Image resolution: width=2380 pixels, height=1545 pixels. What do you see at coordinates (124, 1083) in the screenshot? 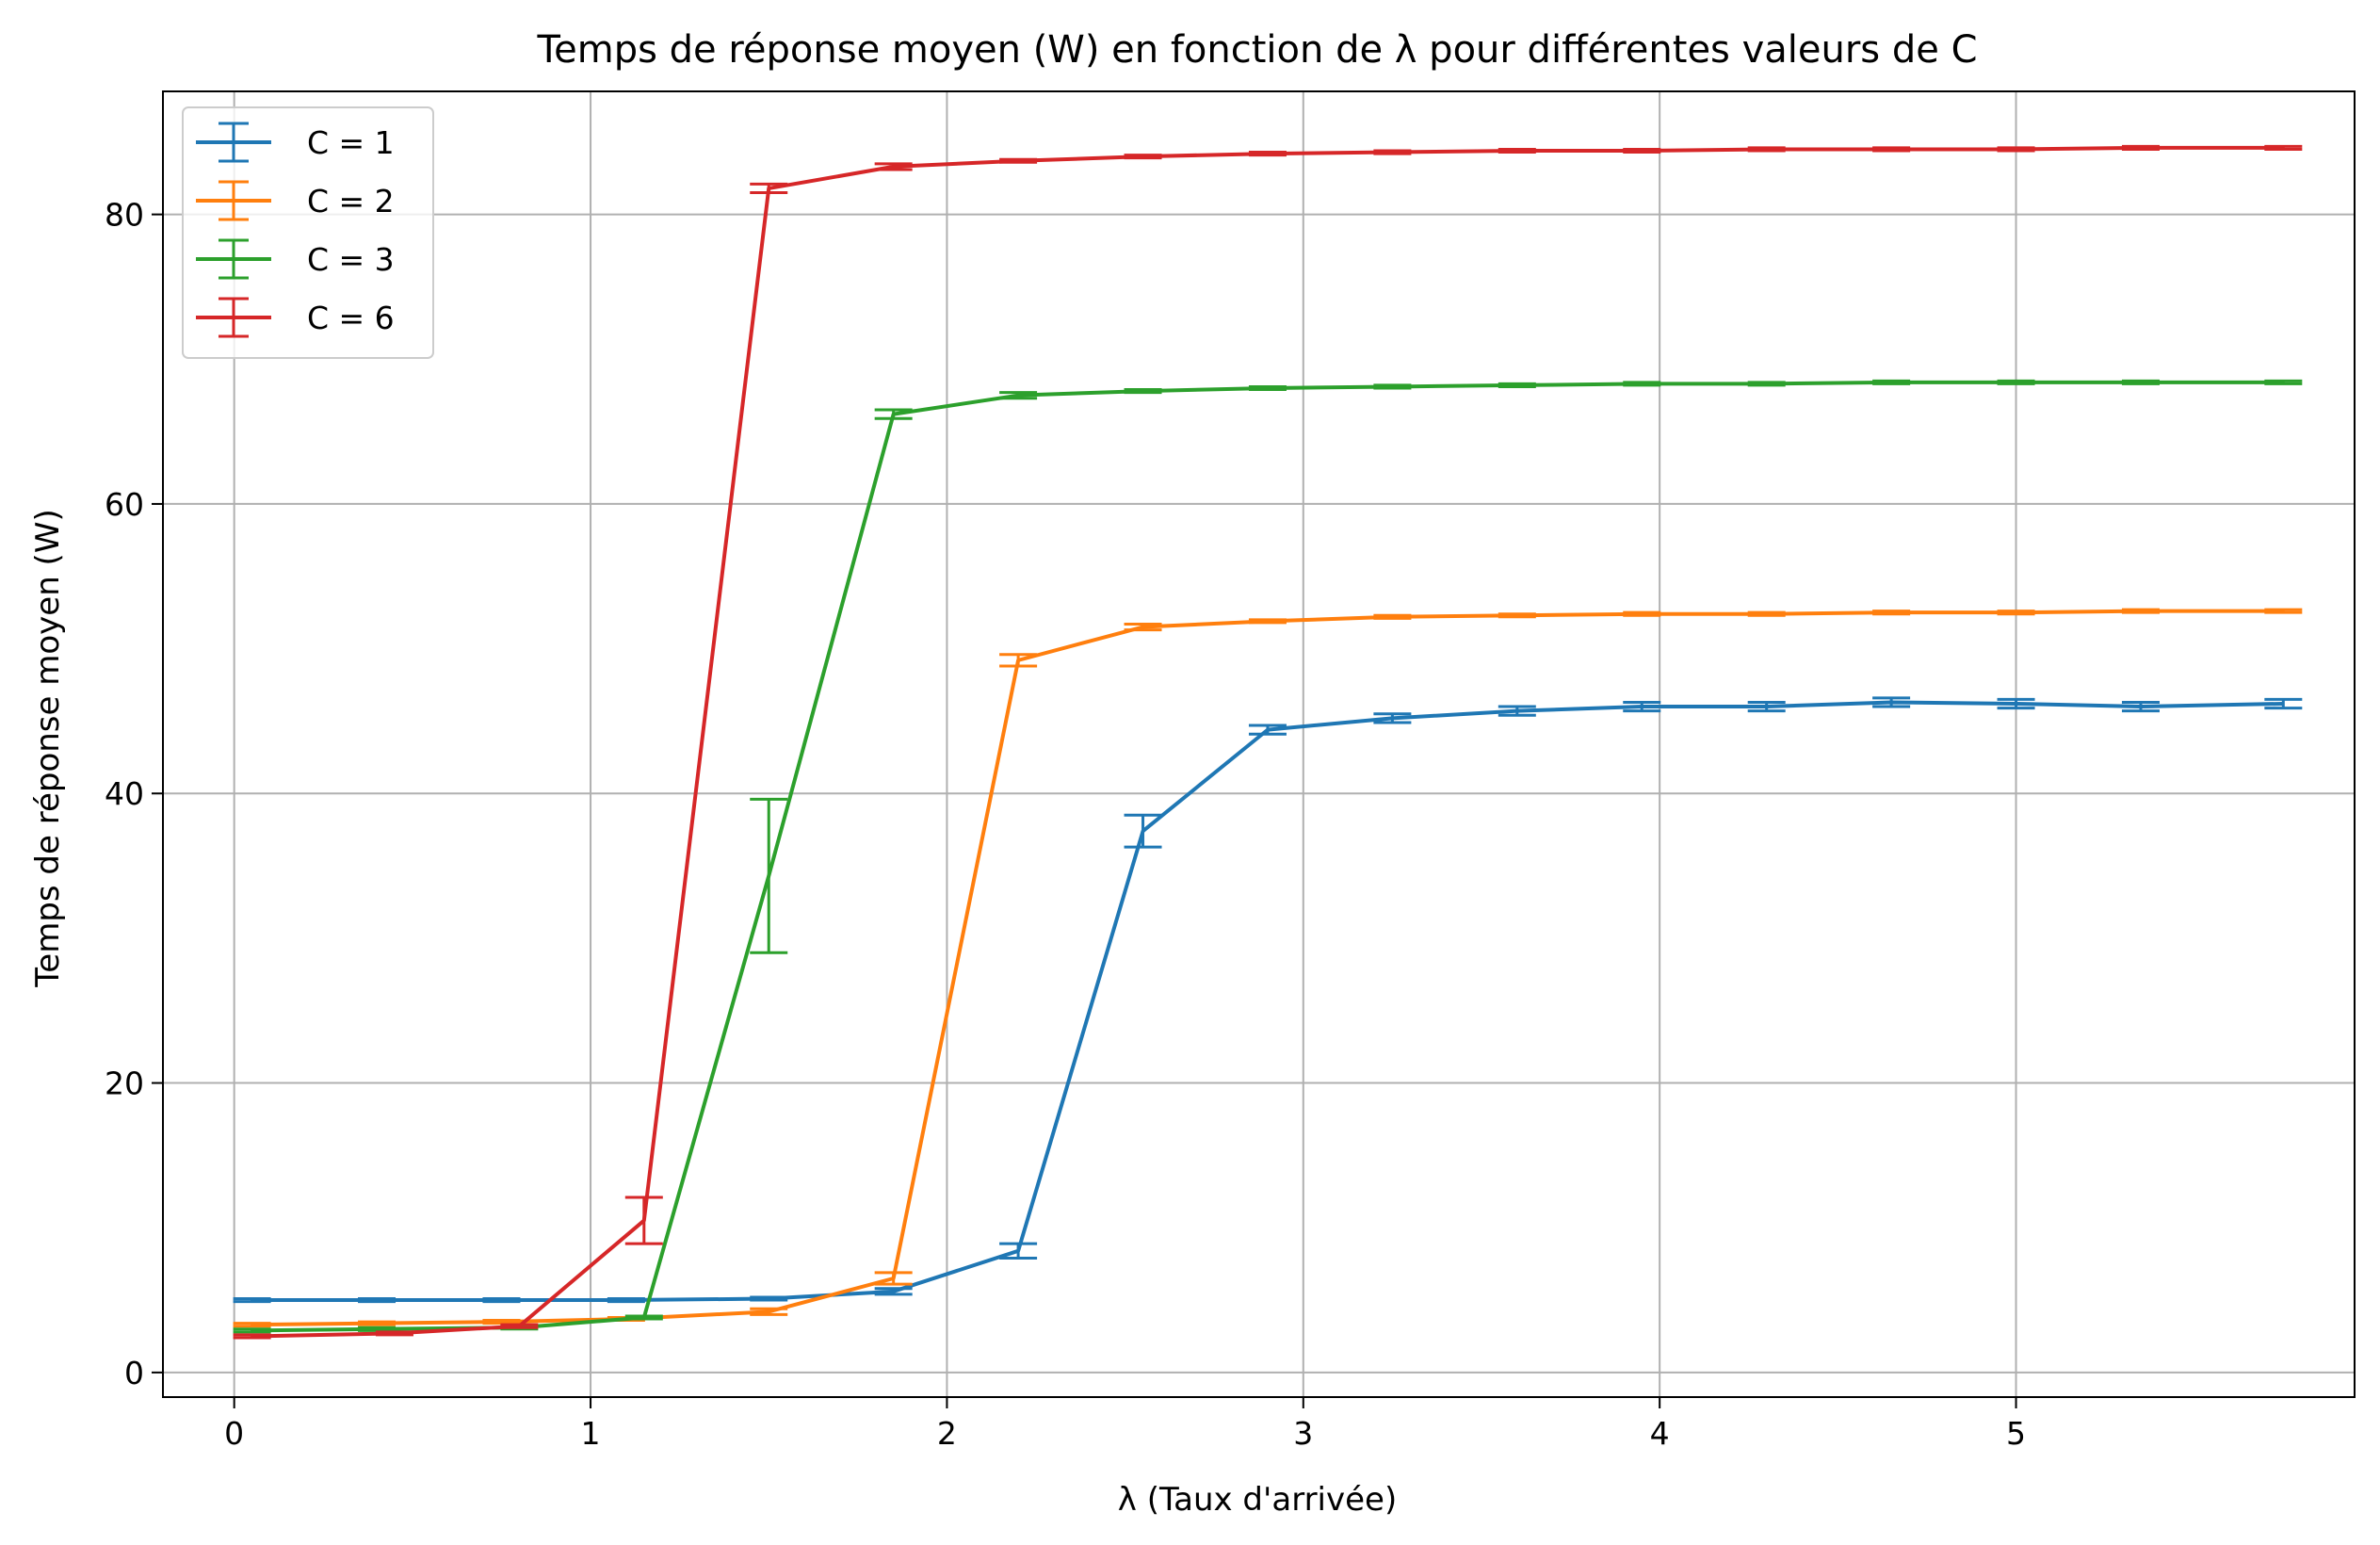
I see `y-tick-label: 20` at bounding box center [124, 1083].